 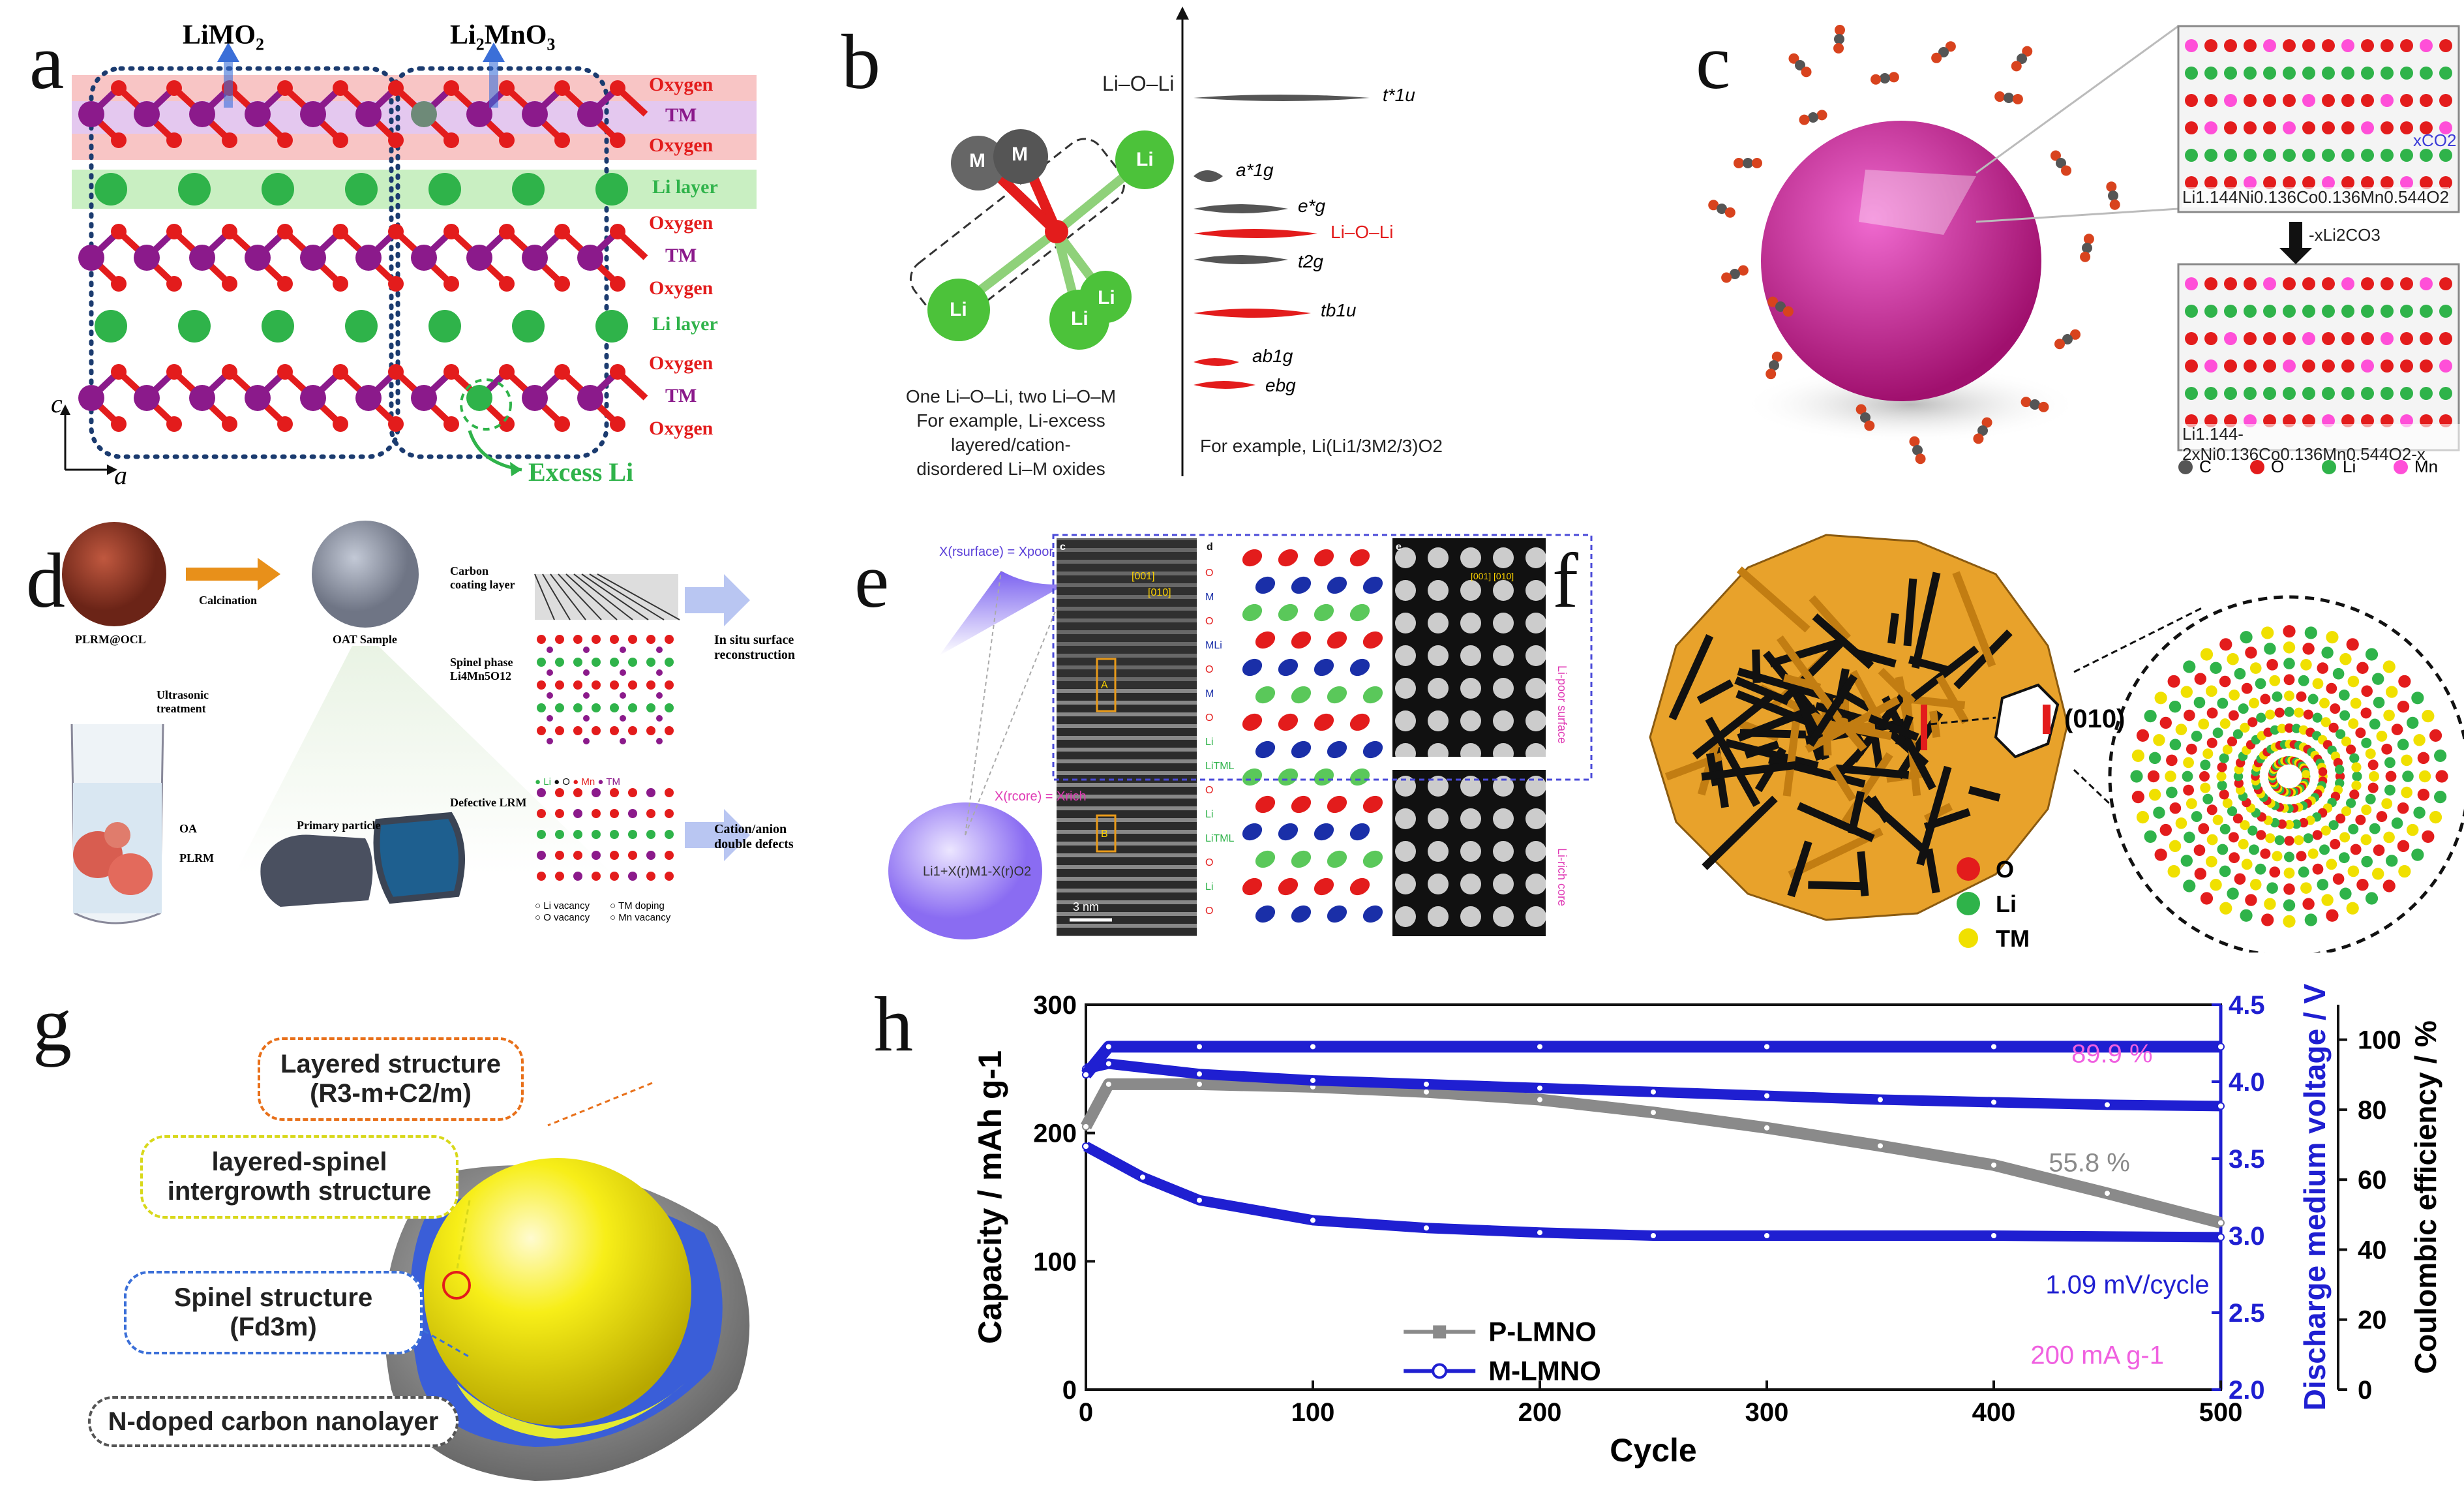 What do you see at coordinates (1159, 592) in the screenshot?
I see `e-t7: [010]` at bounding box center [1159, 592].